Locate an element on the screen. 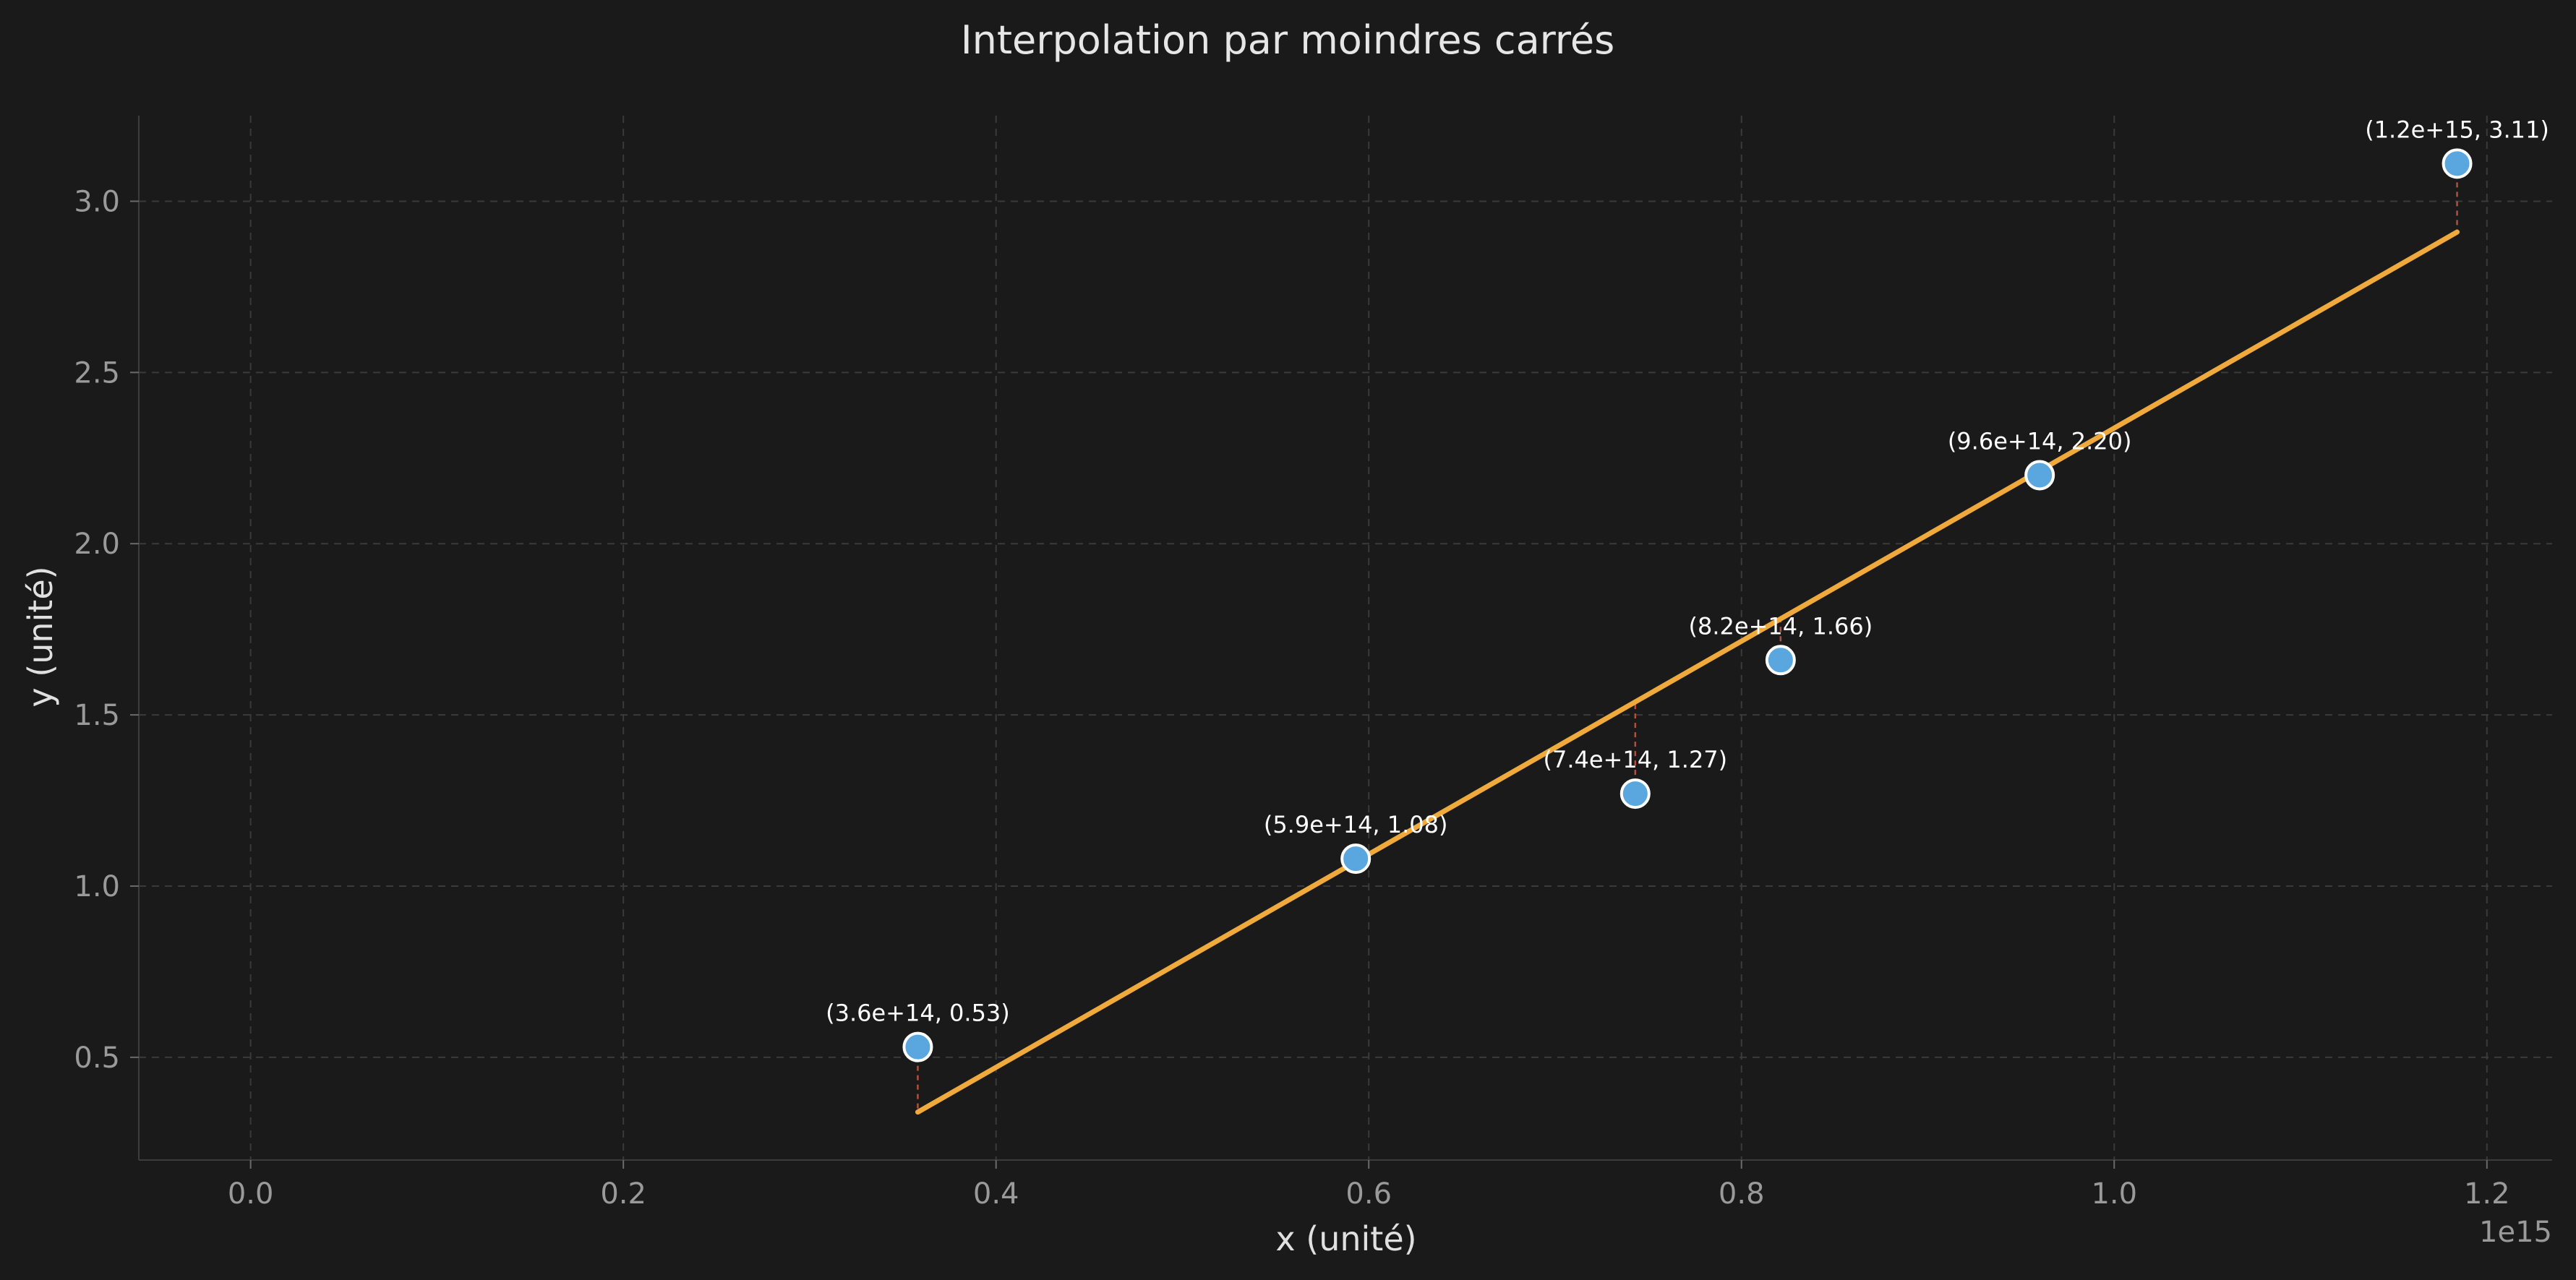 This screenshot has width=2576, height=1280. y-tick-label: 1.5 is located at coordinates (97, 715).